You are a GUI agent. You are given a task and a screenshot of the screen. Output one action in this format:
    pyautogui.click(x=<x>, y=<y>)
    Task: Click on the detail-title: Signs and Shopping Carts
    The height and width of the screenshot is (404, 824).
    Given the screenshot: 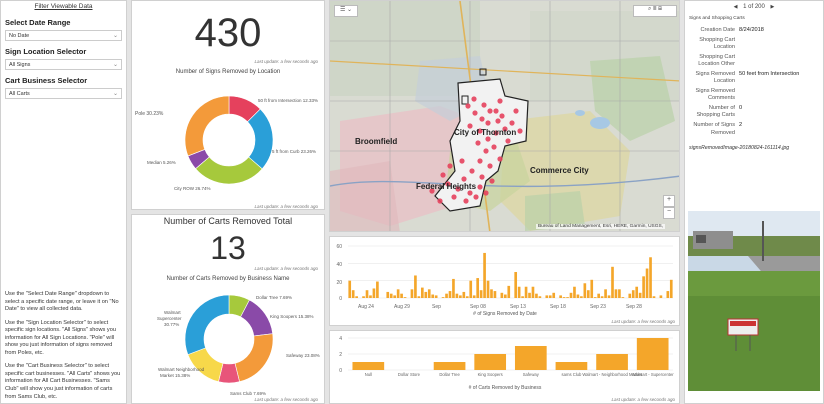 What is the action you would take?
    pyautogui.click(x=717, y=18)
    